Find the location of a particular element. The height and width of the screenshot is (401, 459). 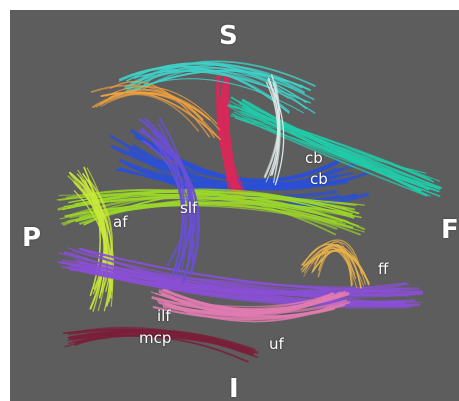

tract-label-slf: slf is located at coordinates (189, 208).